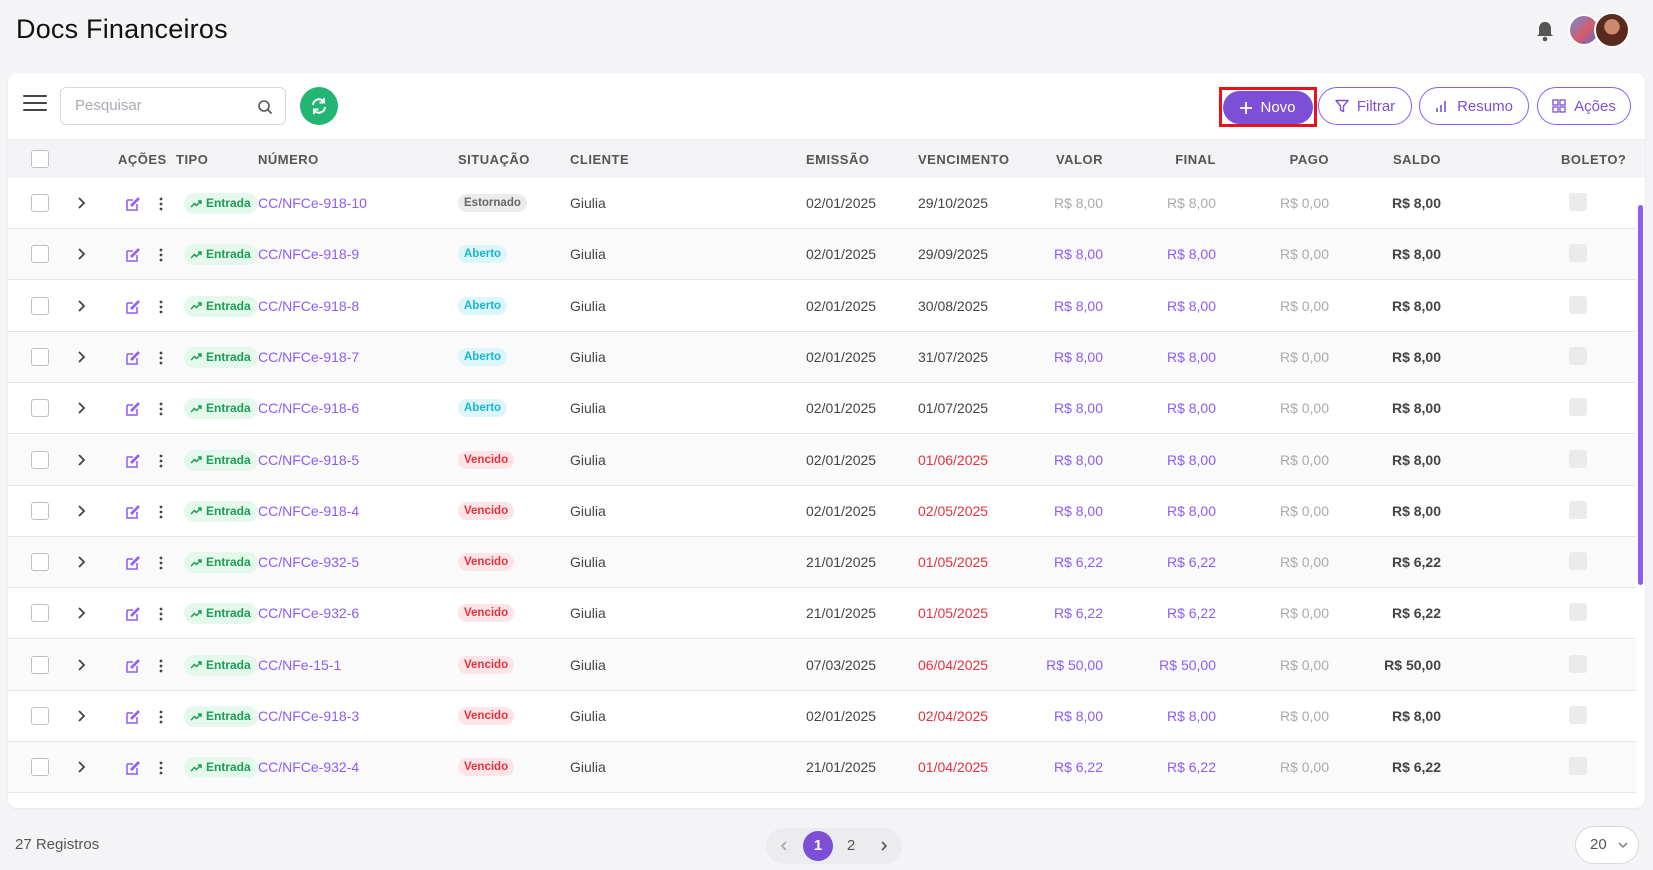  I want to click on search-icon, so click(265, 107).